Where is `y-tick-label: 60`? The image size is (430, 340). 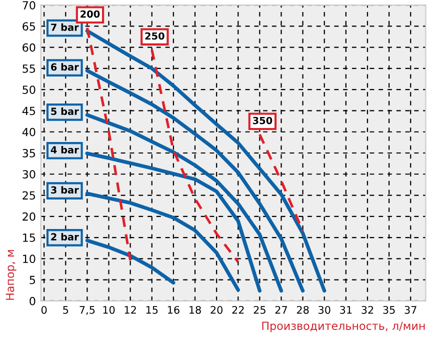 y-tick-label: 60 is located at coordinates (29, 47).